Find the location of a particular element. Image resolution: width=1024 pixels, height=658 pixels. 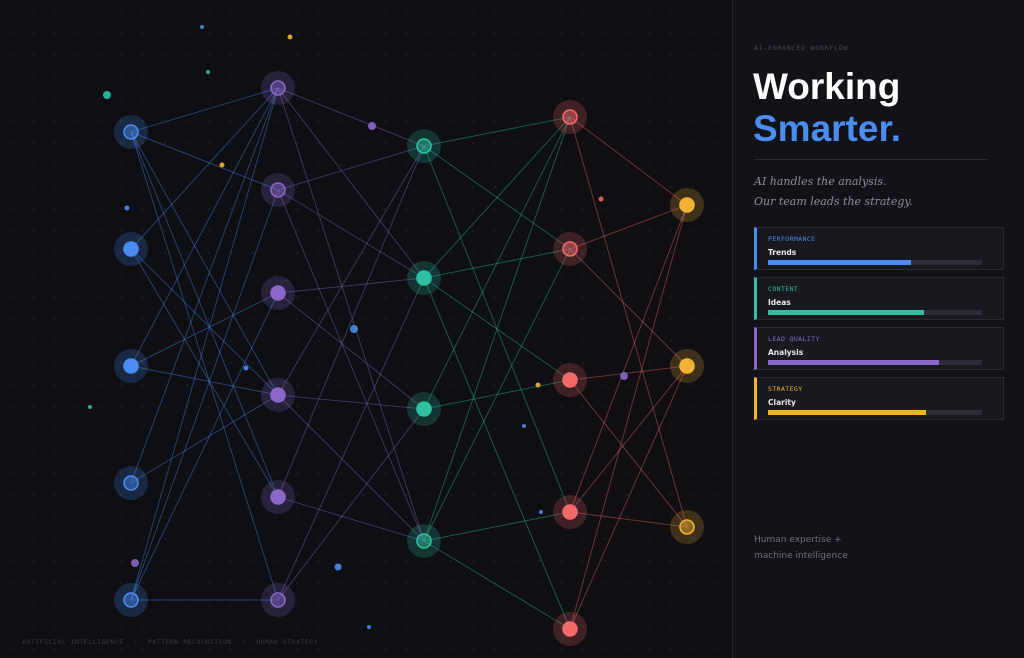

metric-category: STRATEGY is located at coordinates (785, 389).